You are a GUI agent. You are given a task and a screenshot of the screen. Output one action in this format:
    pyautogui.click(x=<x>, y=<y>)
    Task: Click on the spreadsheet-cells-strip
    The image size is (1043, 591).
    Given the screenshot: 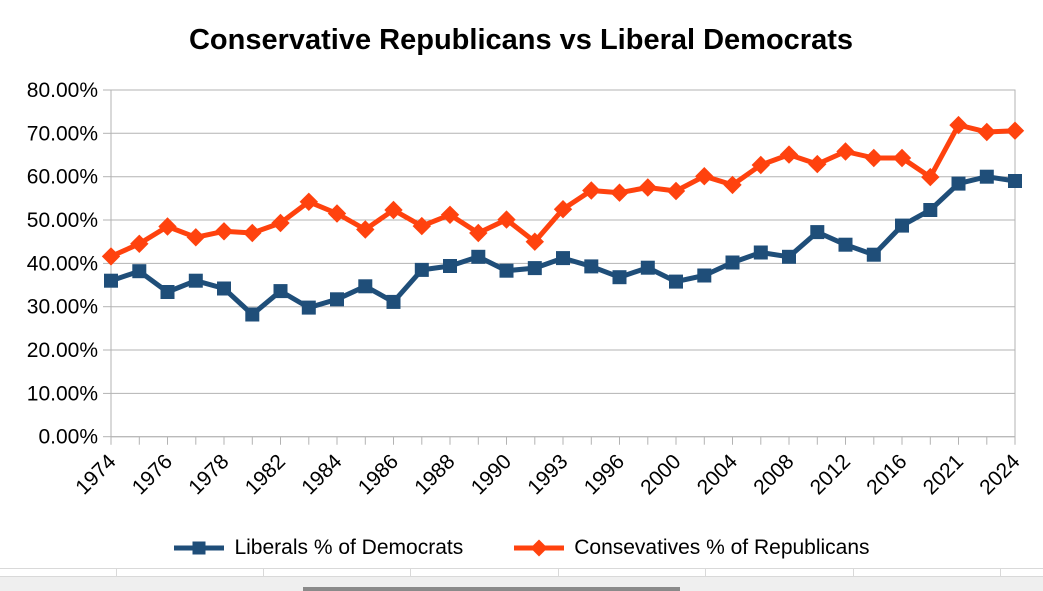 What is the action you would take?
    pyautogui.click(x=521, y=570)
    